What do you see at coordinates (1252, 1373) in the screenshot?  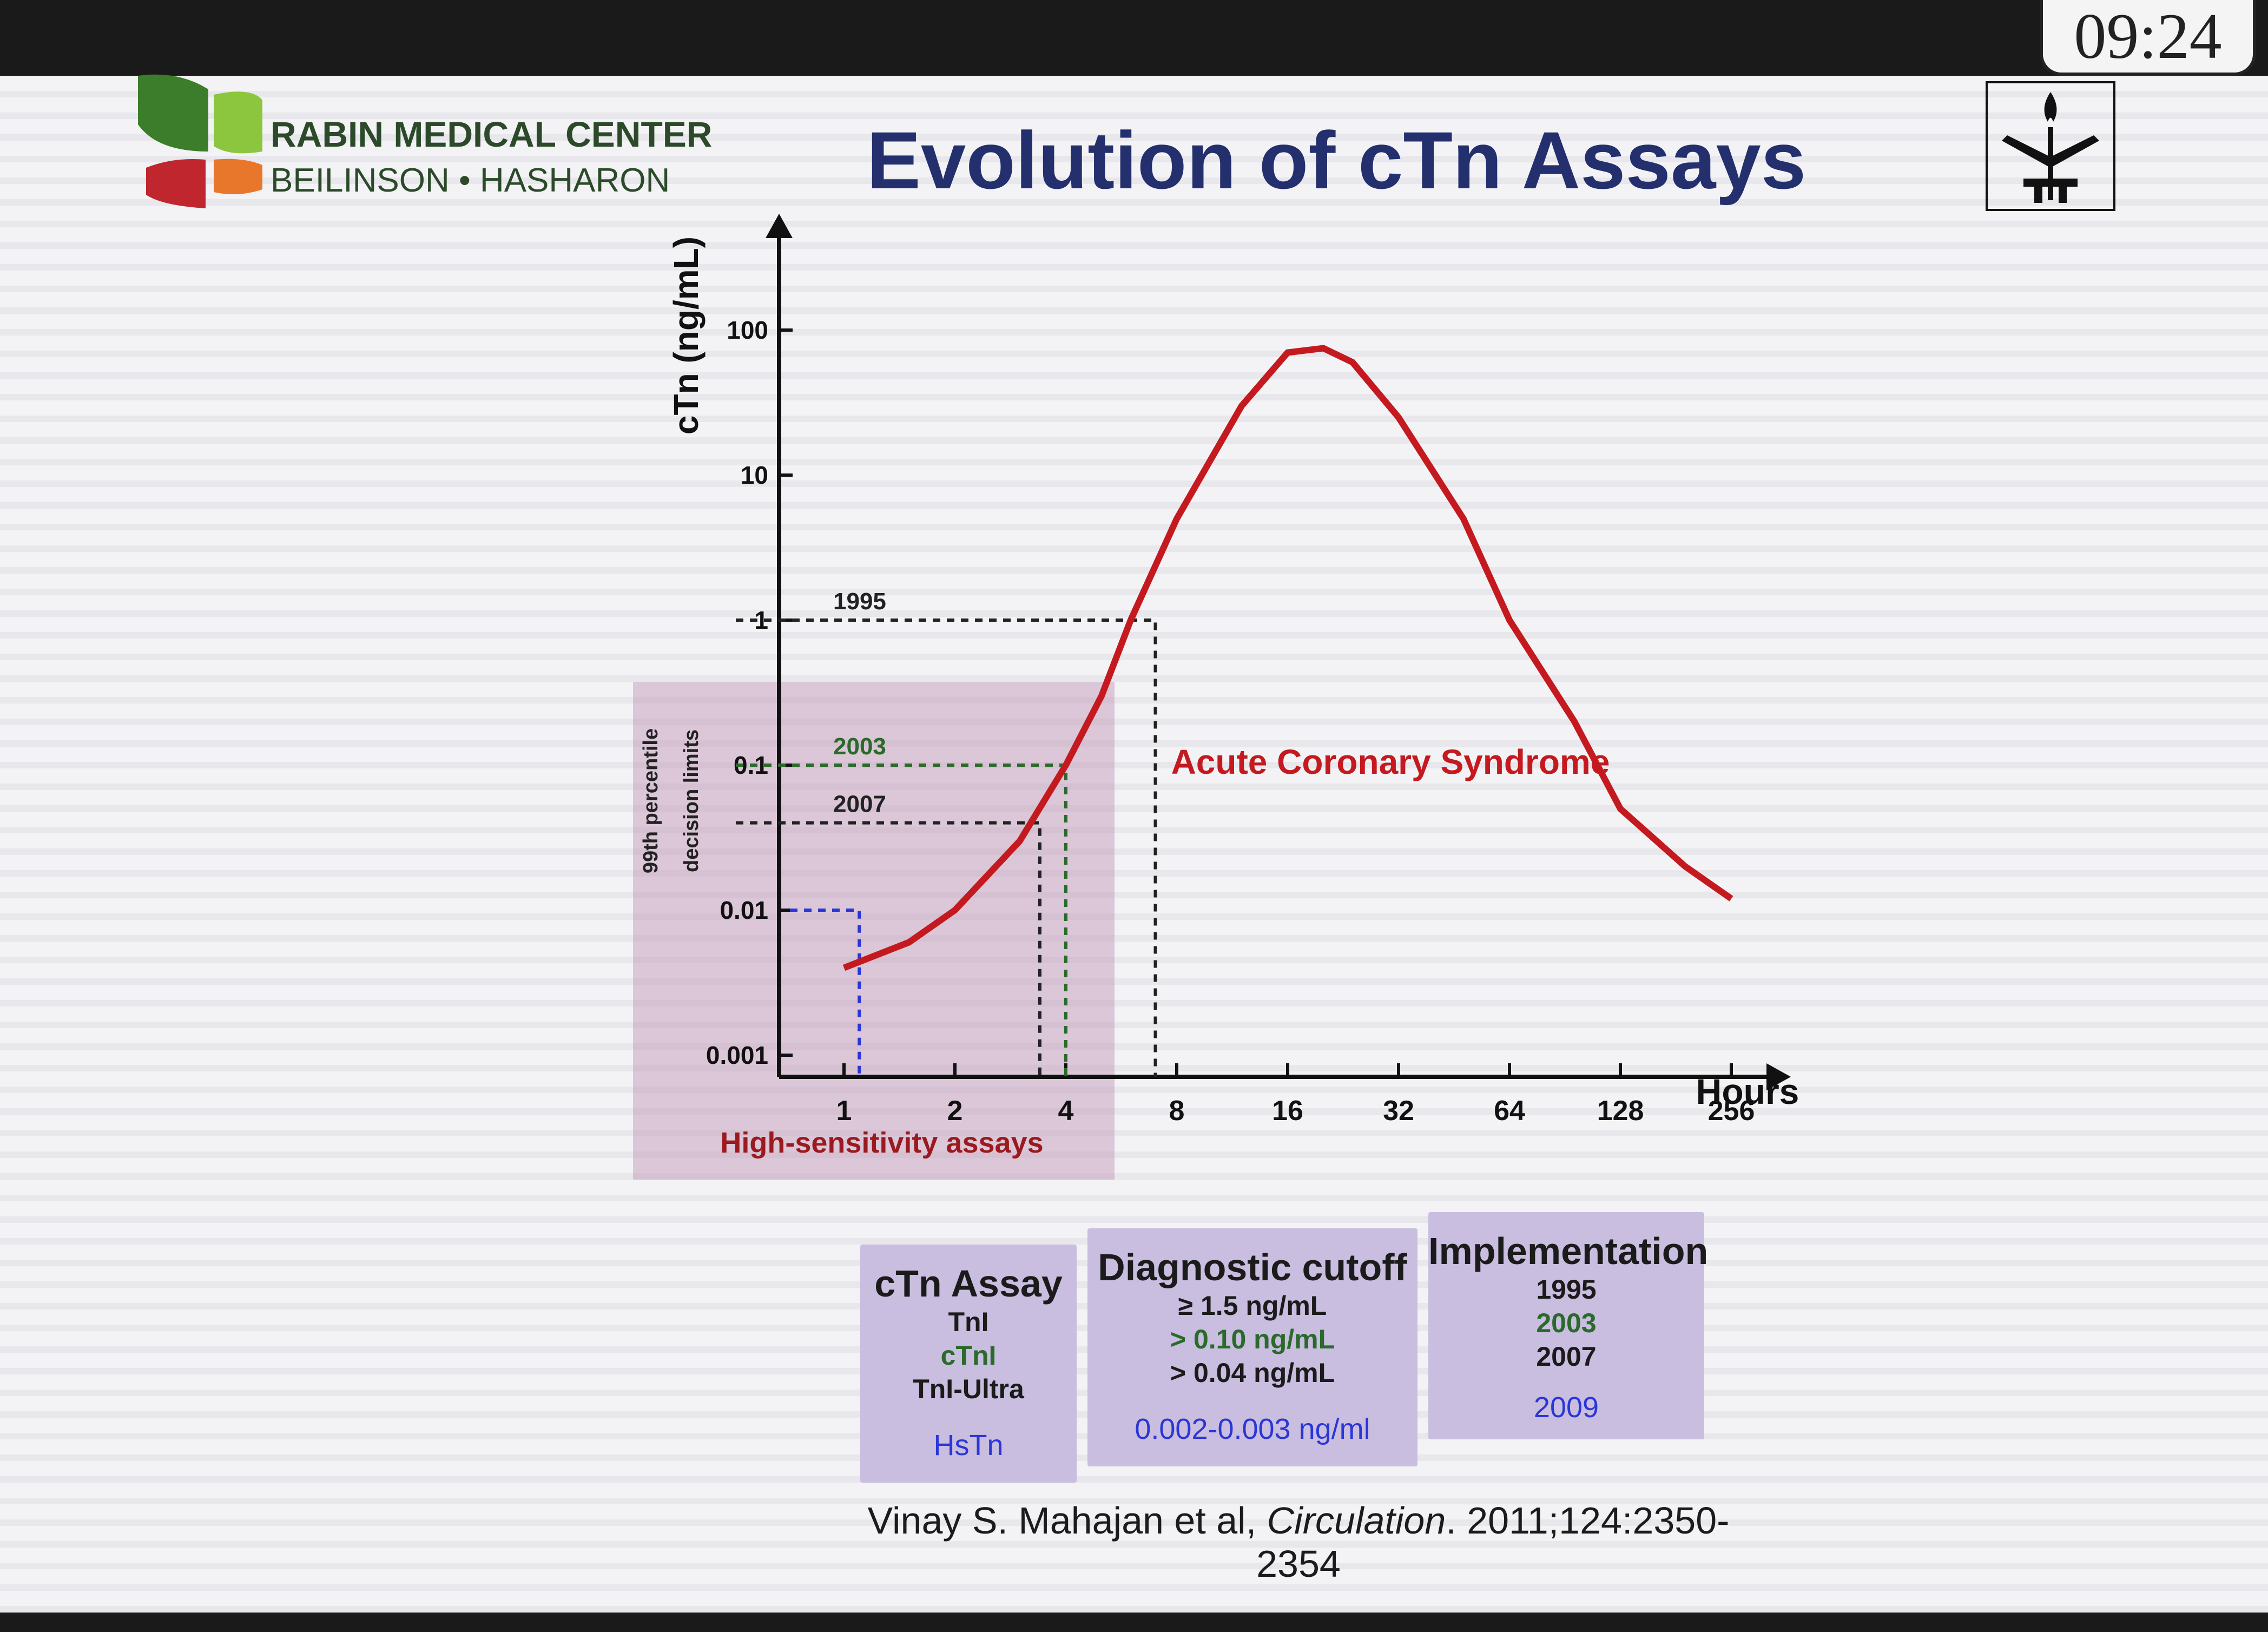 I see `table-cell: > 0.04 ng/mL` at bounding box center [1252, 1373].